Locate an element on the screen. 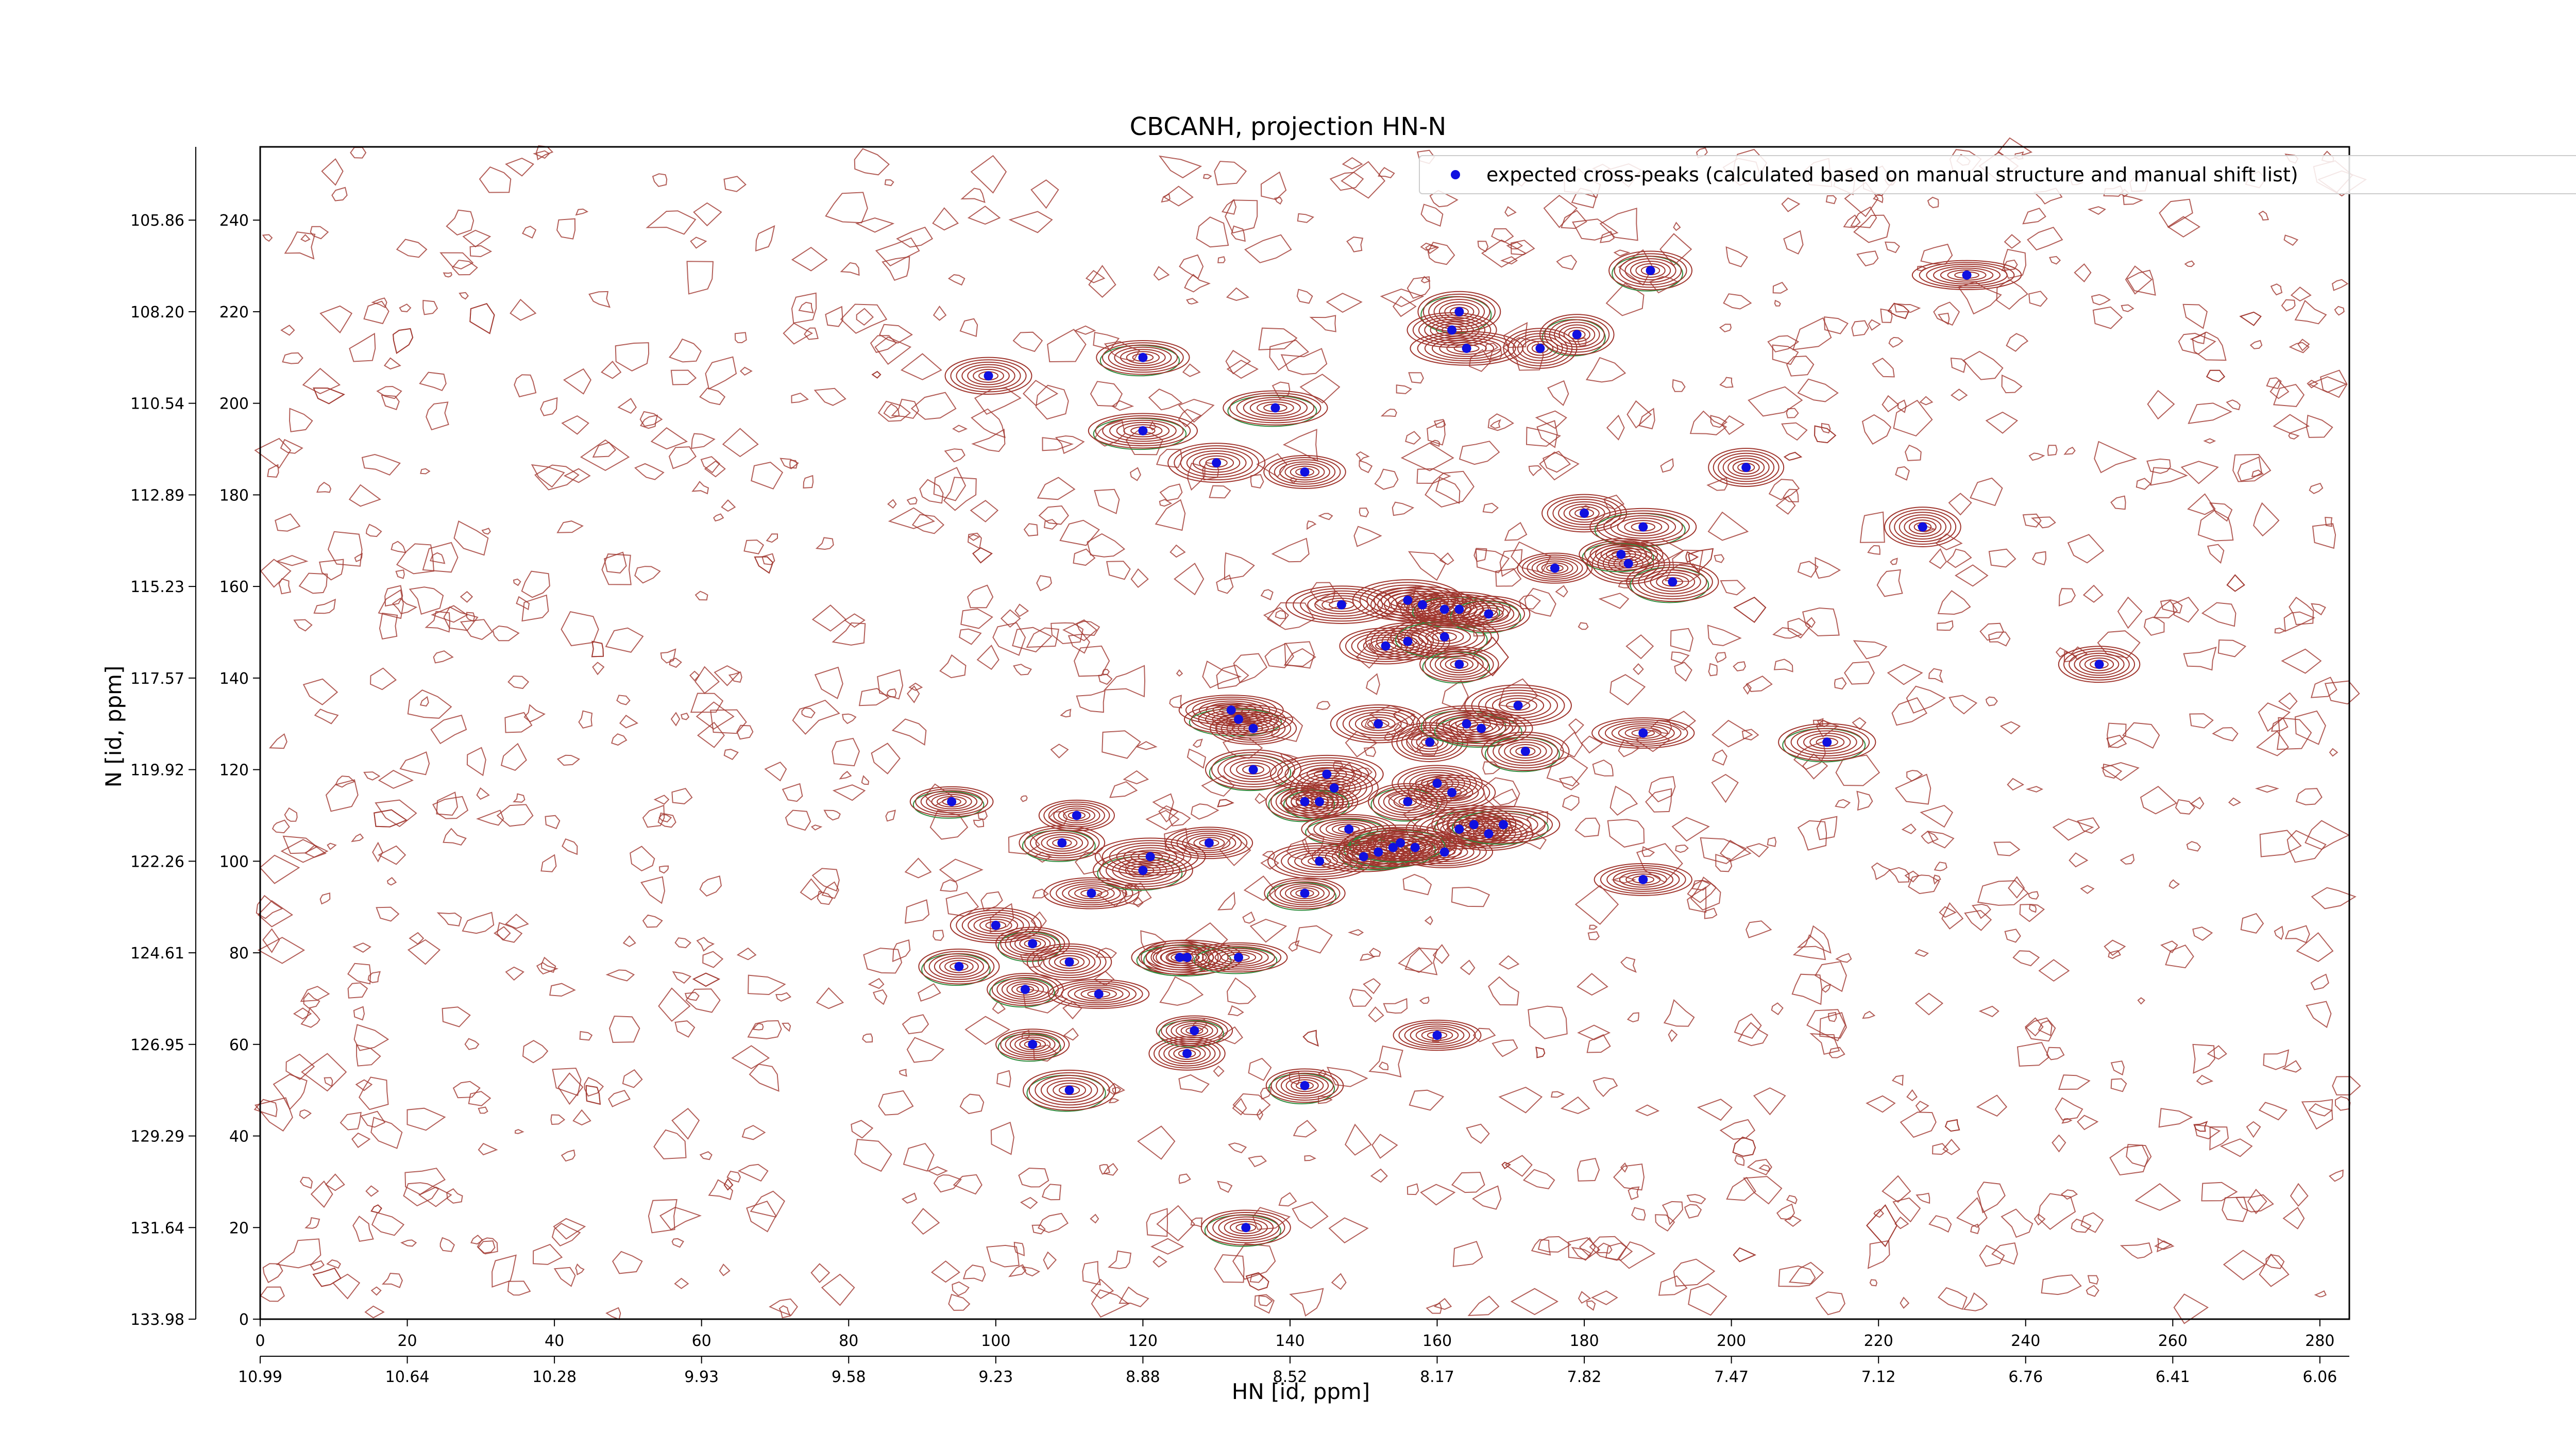 The width and height of the screenshot is (2576, 1449). x-ppm-tick-label: 7.47 is located at coordinates (1731, 1377).